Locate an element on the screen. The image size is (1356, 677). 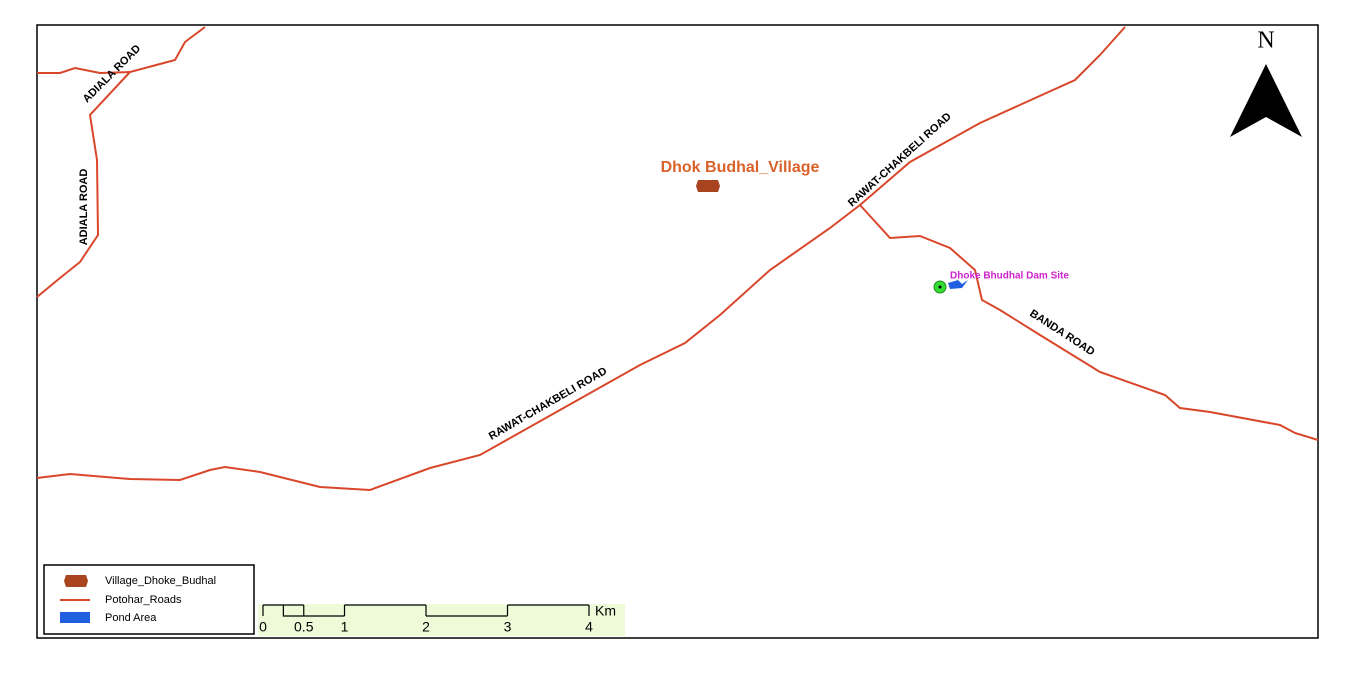
scale-tick-label: 2 is located at coordinates (426, 627).